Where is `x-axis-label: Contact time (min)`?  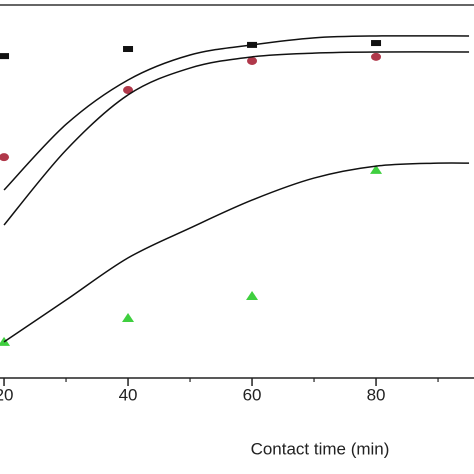
x-axis-label: Contact time (min) is located at coordinates (320, 448).